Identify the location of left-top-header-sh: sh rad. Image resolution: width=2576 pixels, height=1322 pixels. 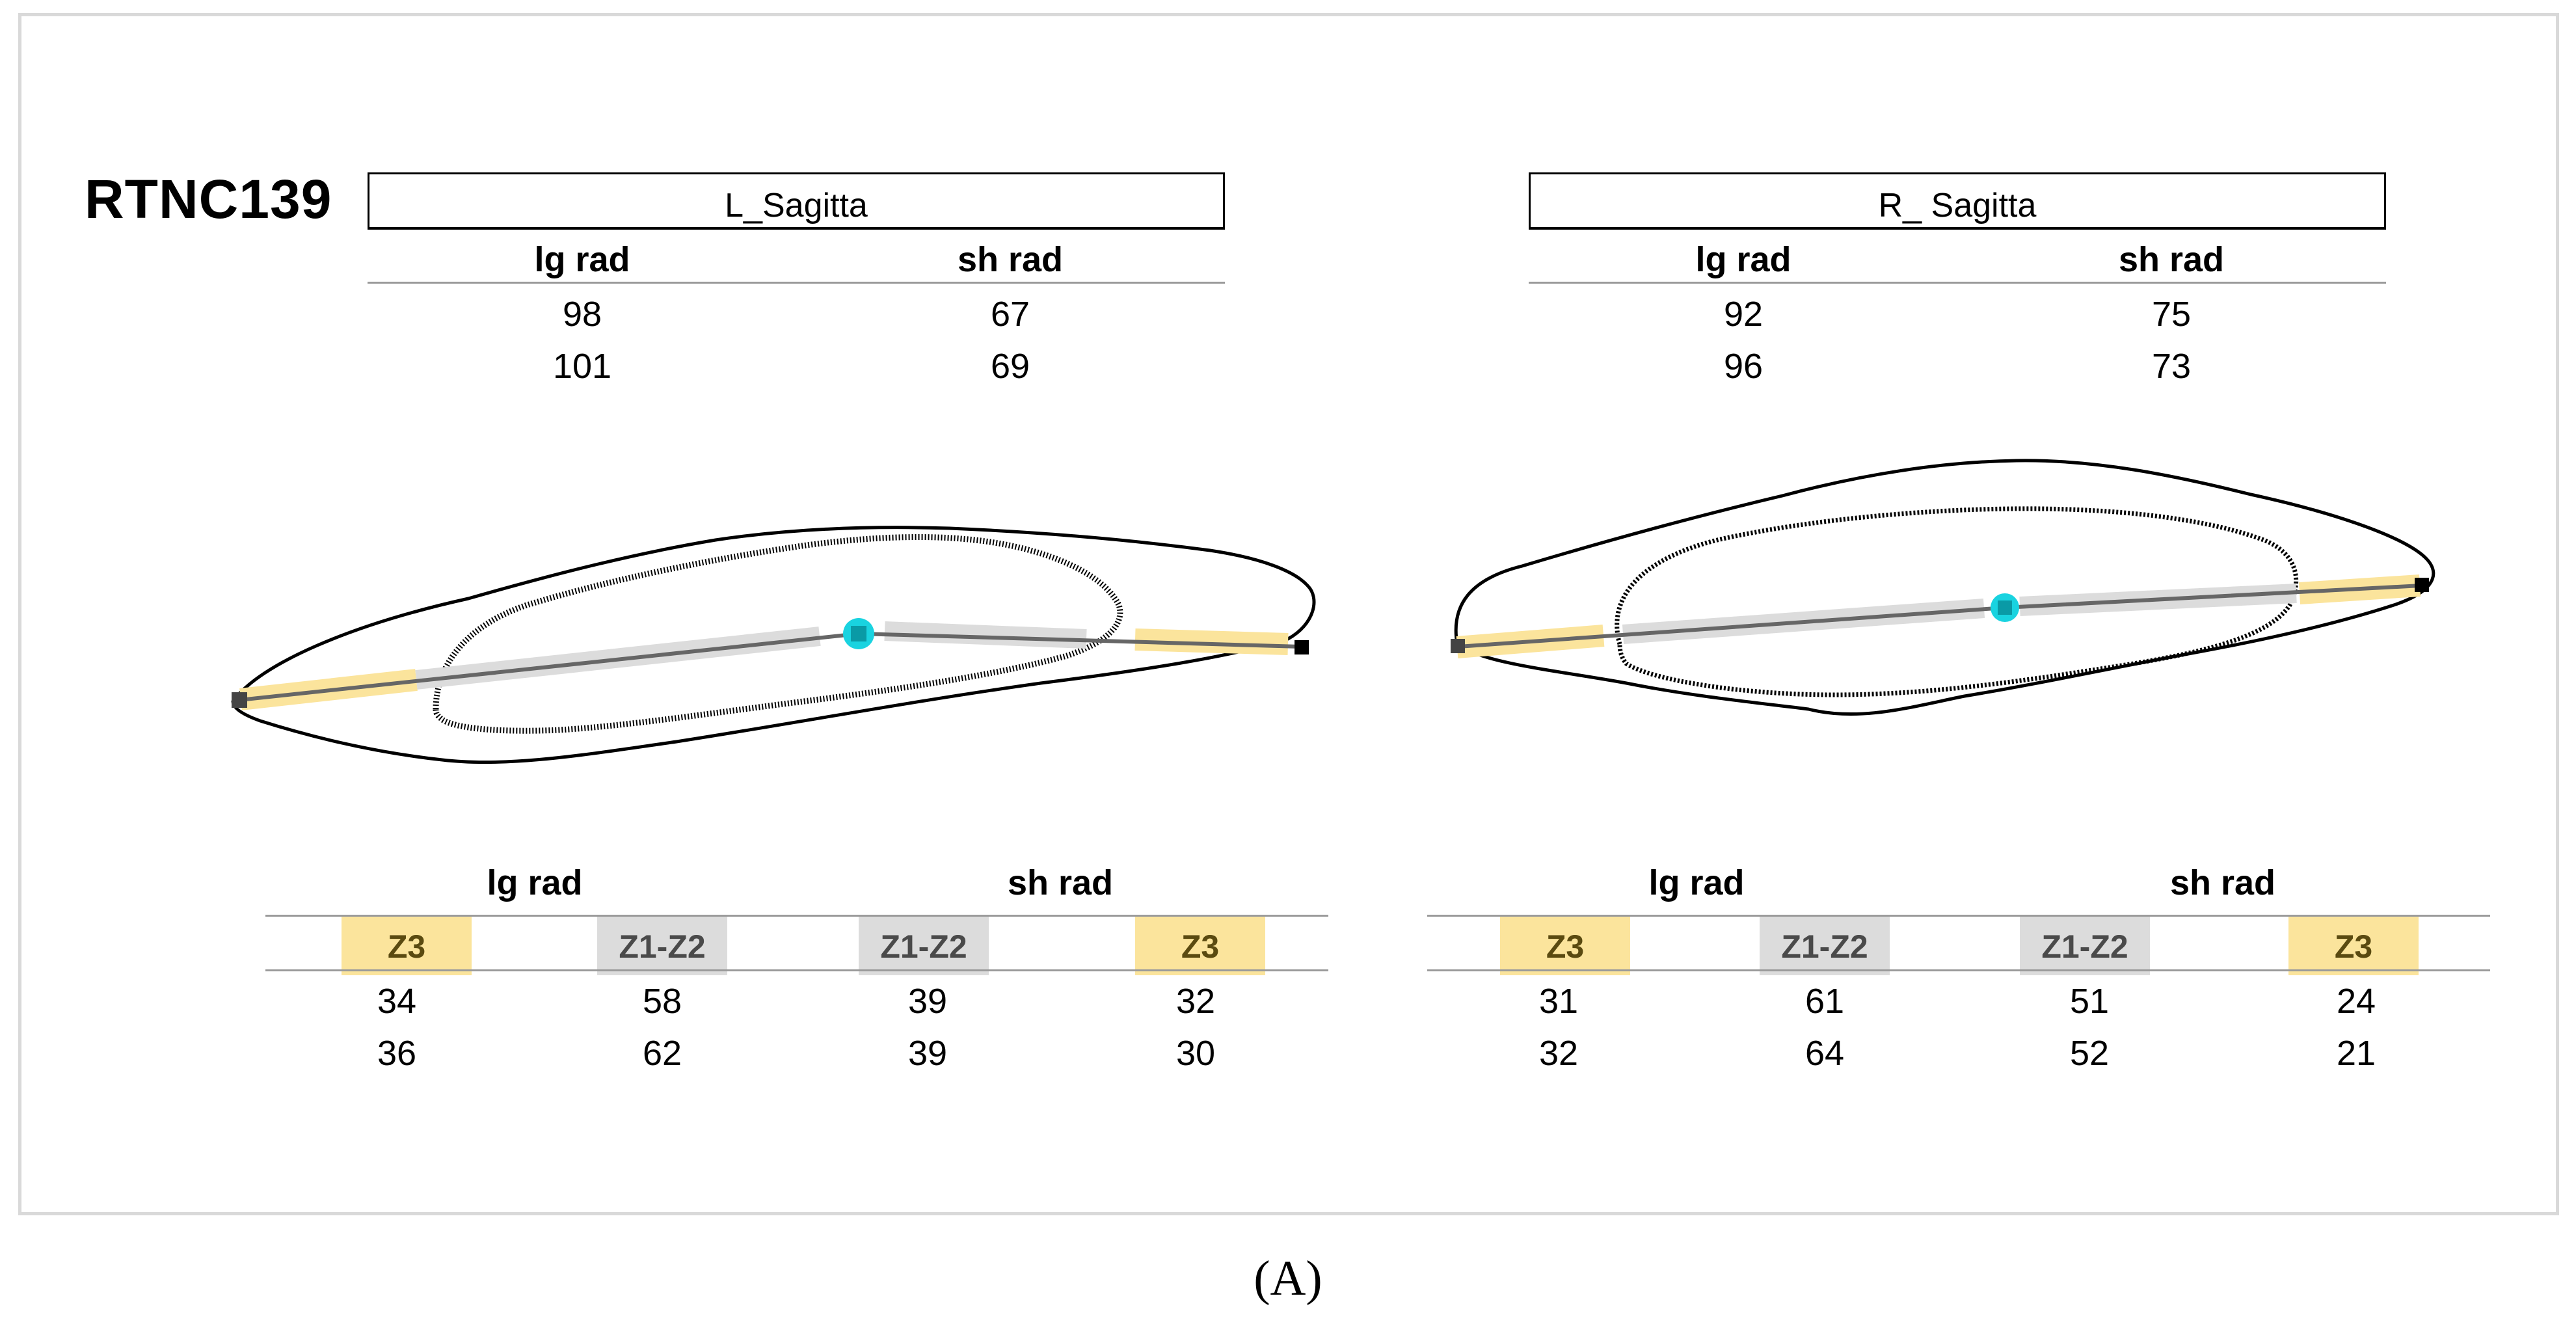
(1010, 259).